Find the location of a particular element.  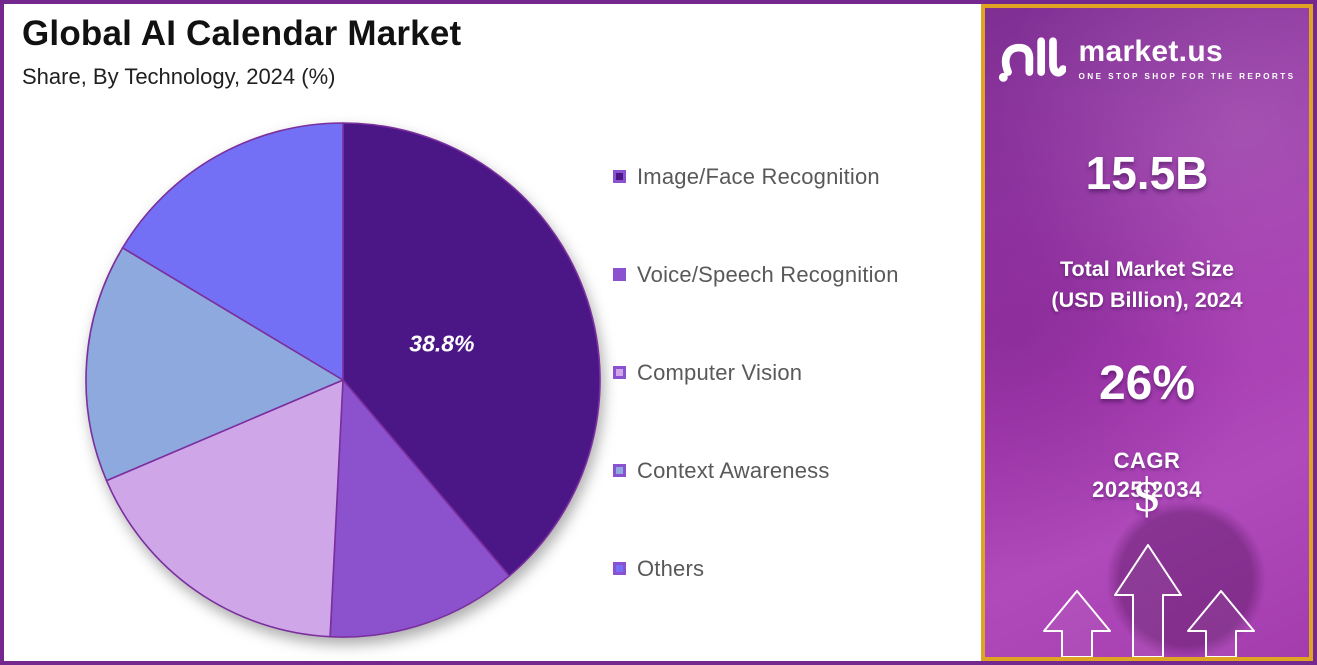

legend-item: Voice/Speech Recognition is located at coordinates (756, 274).